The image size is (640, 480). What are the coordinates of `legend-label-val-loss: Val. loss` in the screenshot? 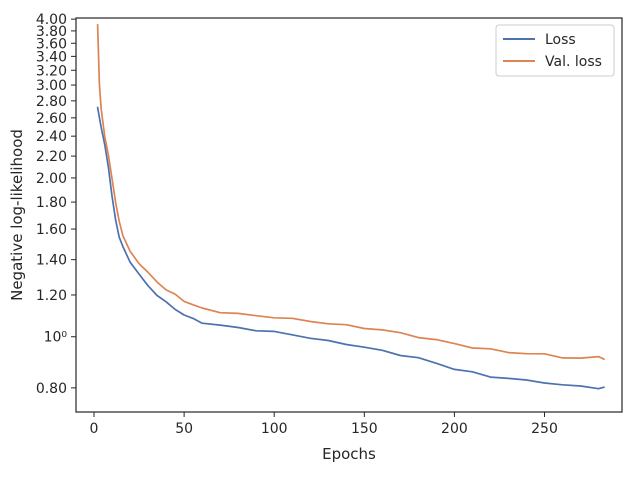 It's located at (573, 62).